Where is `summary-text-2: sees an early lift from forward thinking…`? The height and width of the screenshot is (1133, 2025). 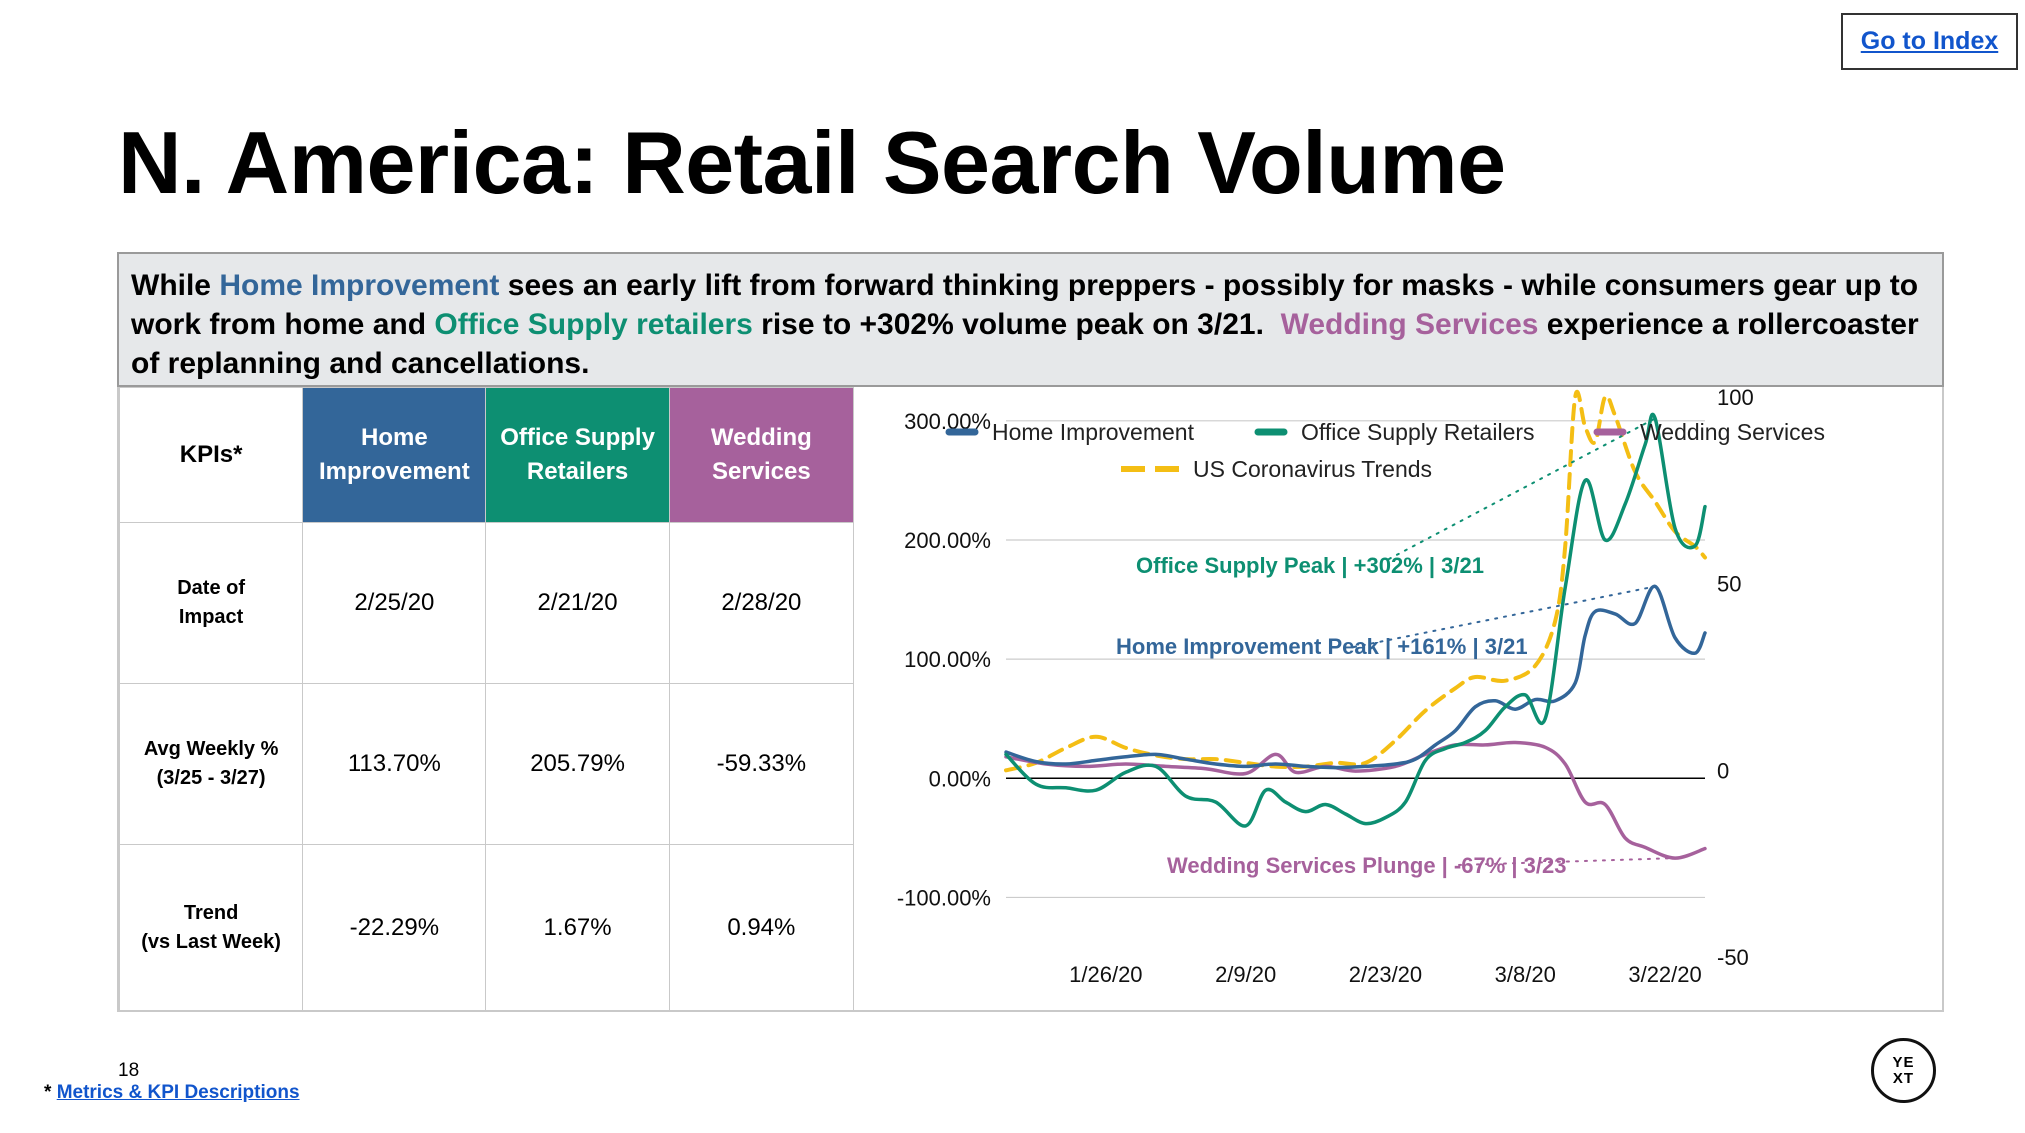
summary-text-2: sees an early lift from forward thinking… is located at coordinates (1025, 305).